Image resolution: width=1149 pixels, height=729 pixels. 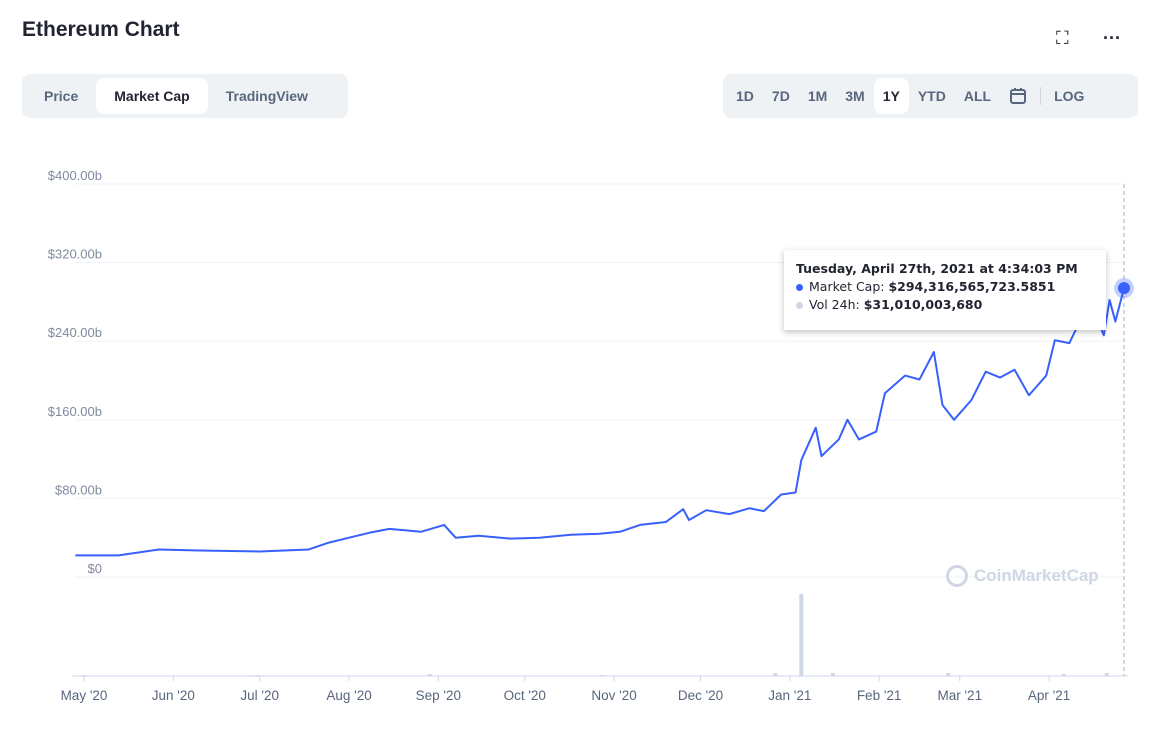 I want to click on x-tick-label: Oct '20, so click(x=525, y=695).